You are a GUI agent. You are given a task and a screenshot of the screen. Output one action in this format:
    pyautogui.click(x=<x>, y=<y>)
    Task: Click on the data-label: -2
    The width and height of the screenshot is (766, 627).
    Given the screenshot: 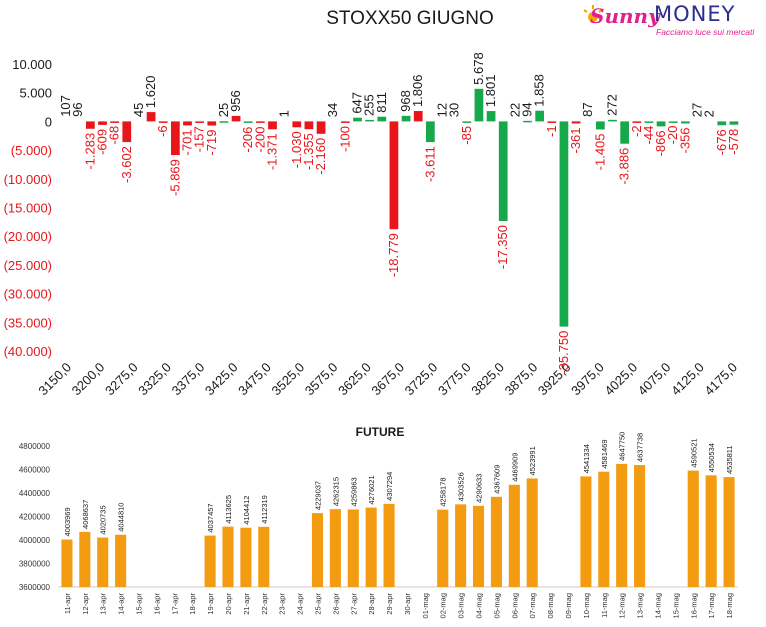 What is the action you would take?
    pyautogui.click(x=636, y=131)
    